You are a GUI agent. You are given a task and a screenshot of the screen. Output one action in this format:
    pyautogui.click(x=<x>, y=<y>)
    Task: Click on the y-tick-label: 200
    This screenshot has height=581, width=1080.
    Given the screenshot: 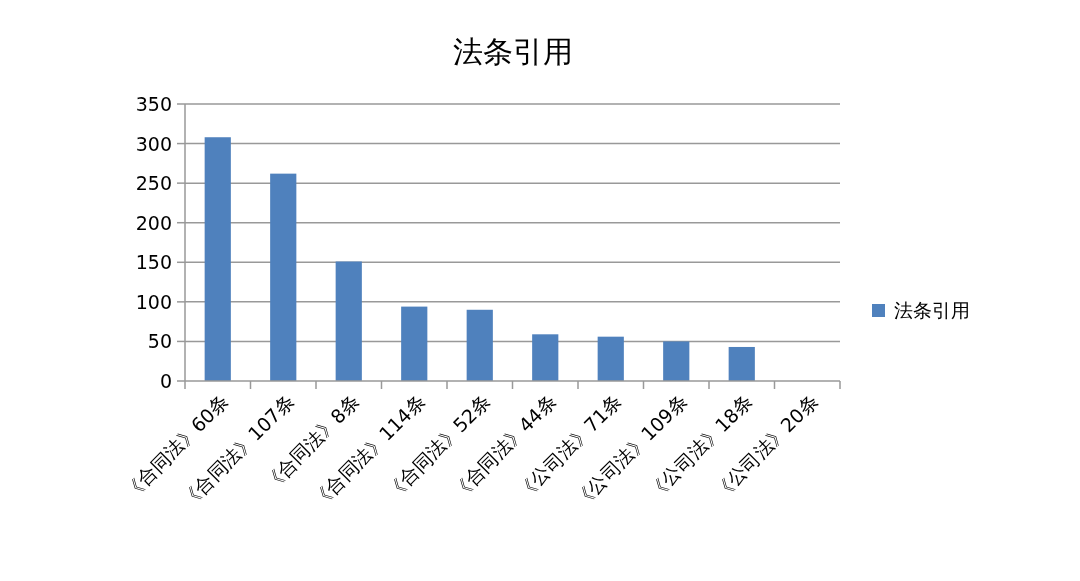 What is the action you would take?
    pyautogui.click(x=153, y=222)
    